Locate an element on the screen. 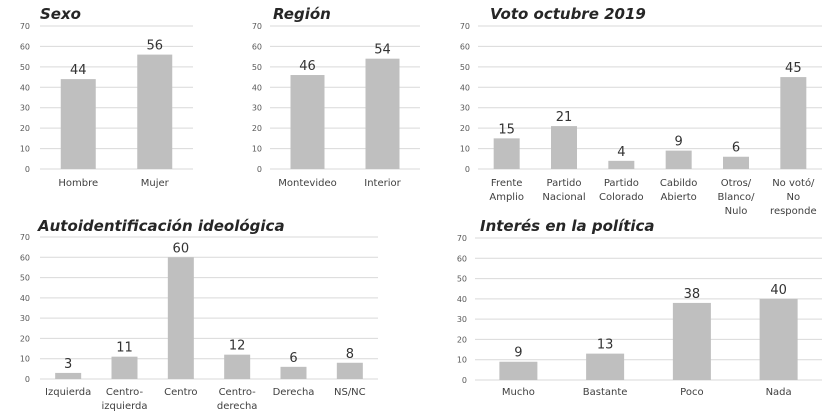 The width and height of the screenshot is (837, 416). category-label: Izquierda is located at coordinates (68, 392).